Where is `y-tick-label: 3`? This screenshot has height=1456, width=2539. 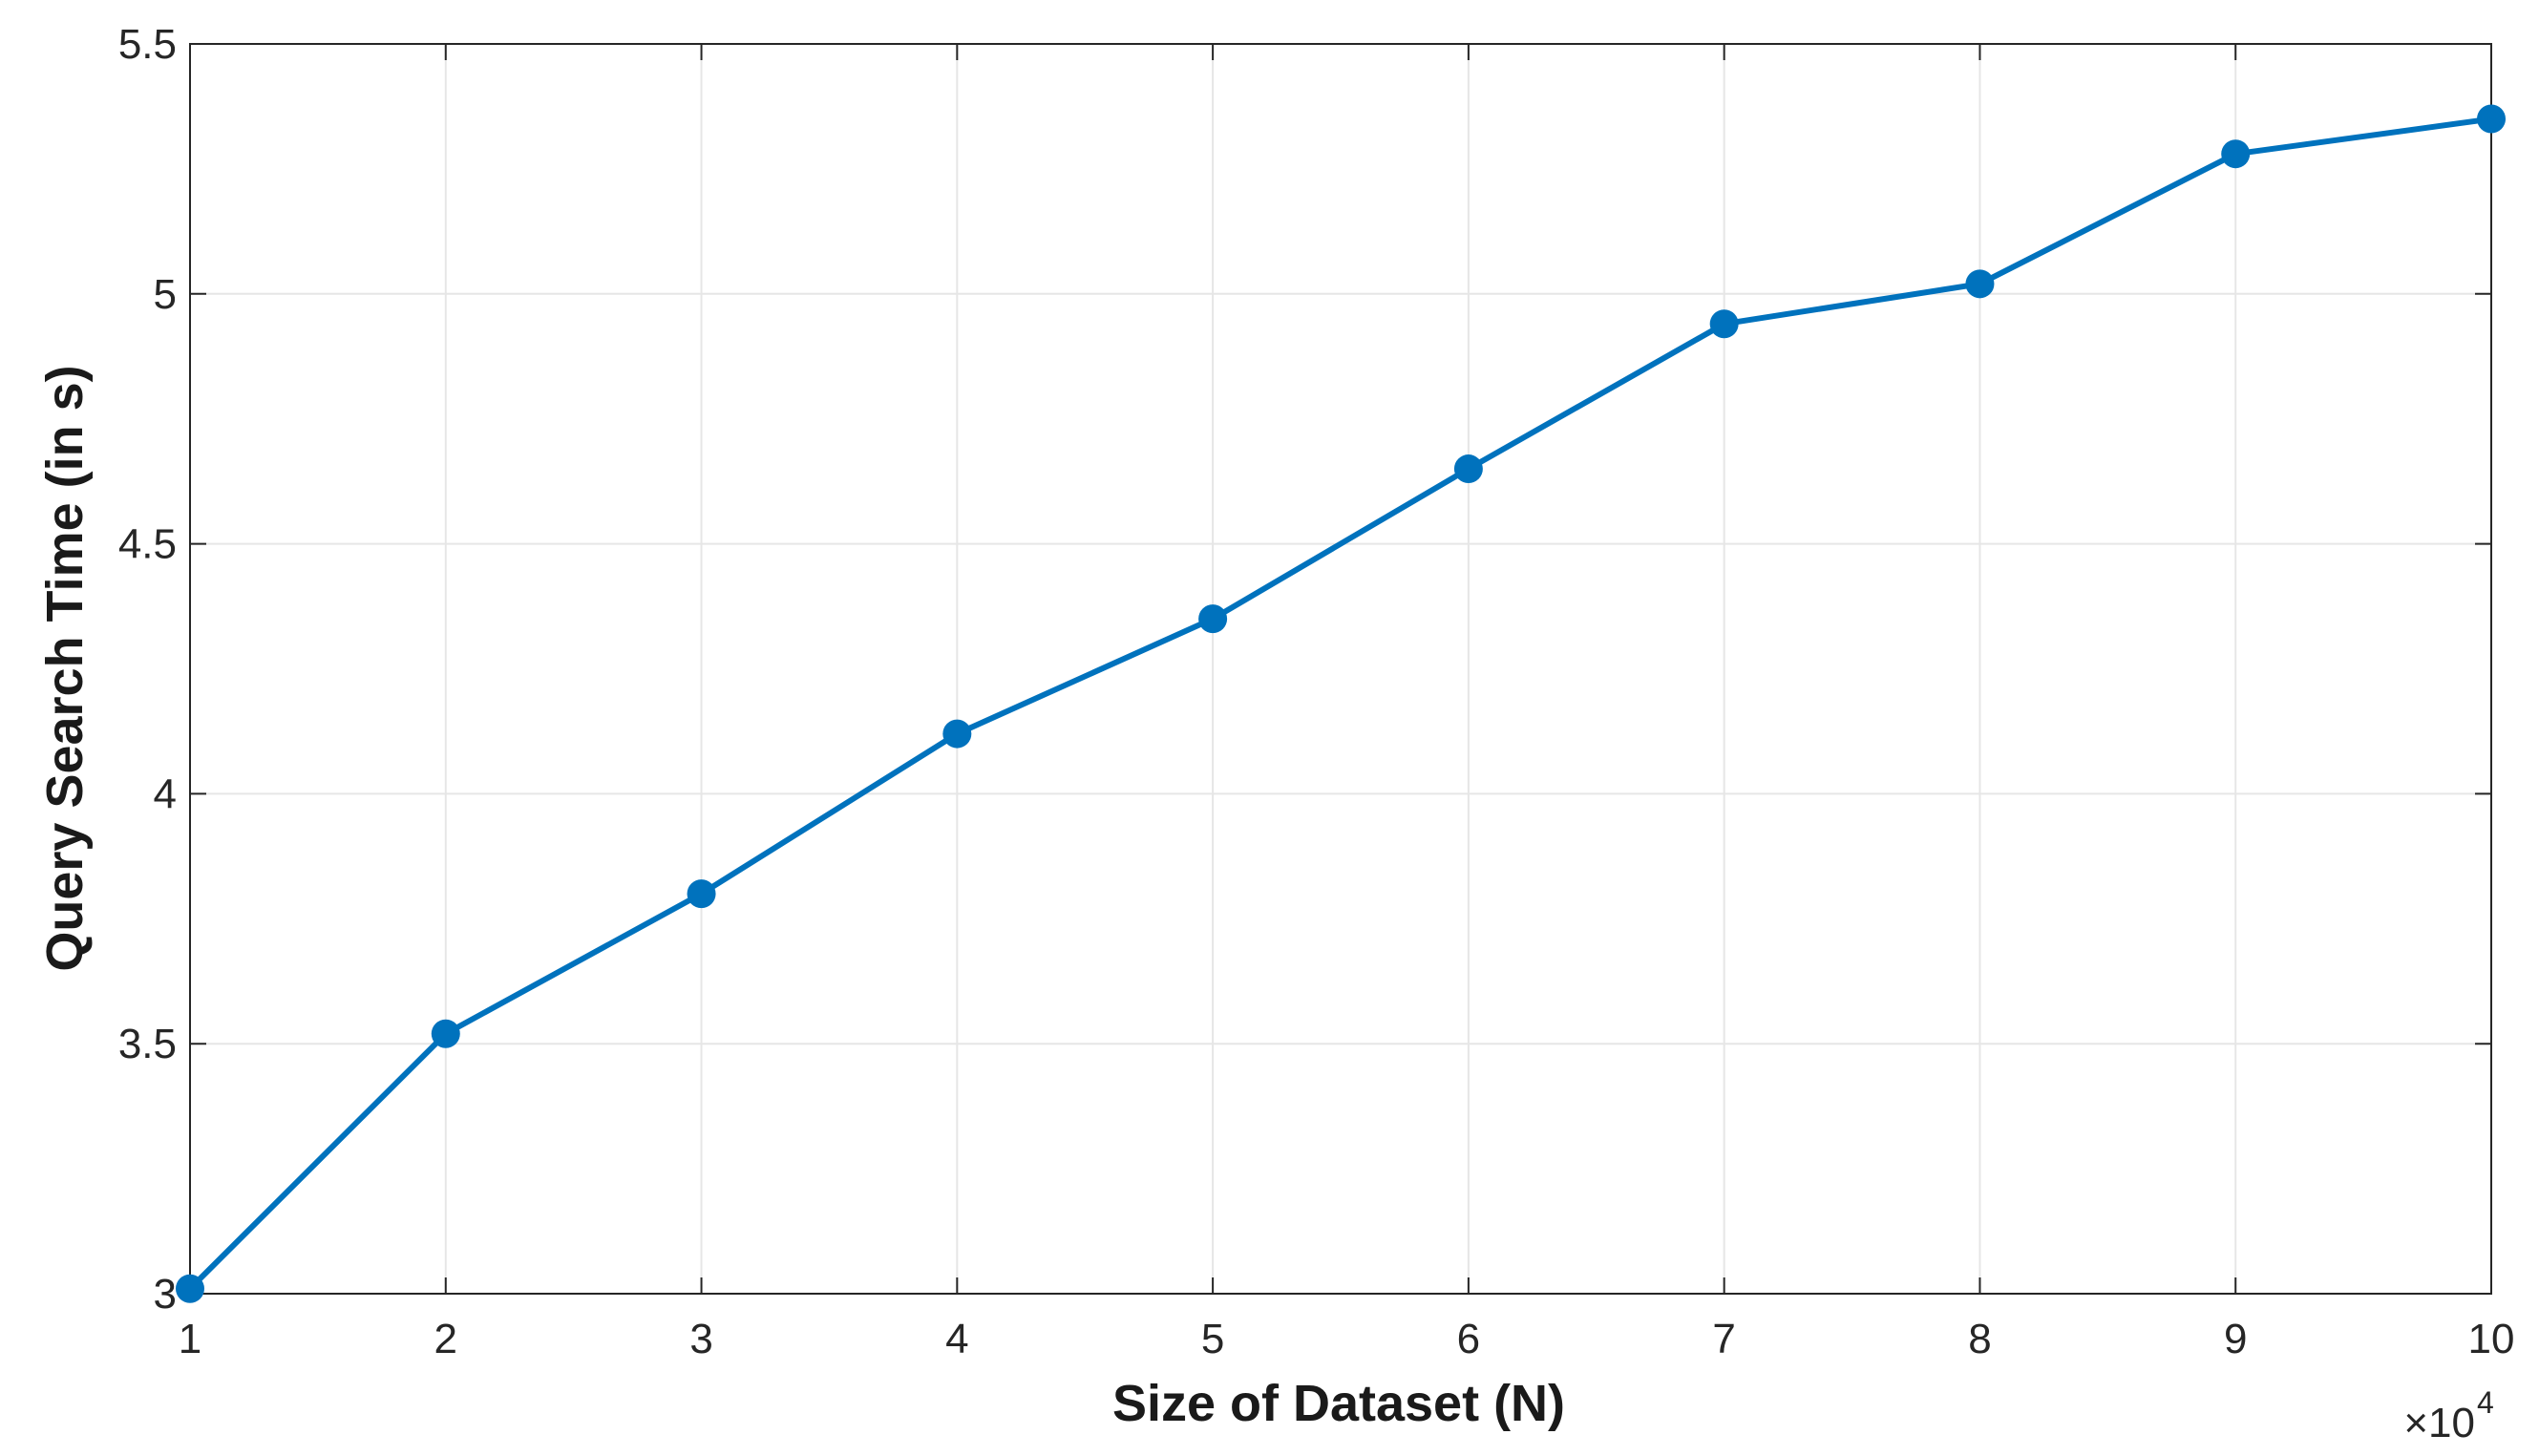
y-tick-label: 3 is located at coordinates (165, 1294).